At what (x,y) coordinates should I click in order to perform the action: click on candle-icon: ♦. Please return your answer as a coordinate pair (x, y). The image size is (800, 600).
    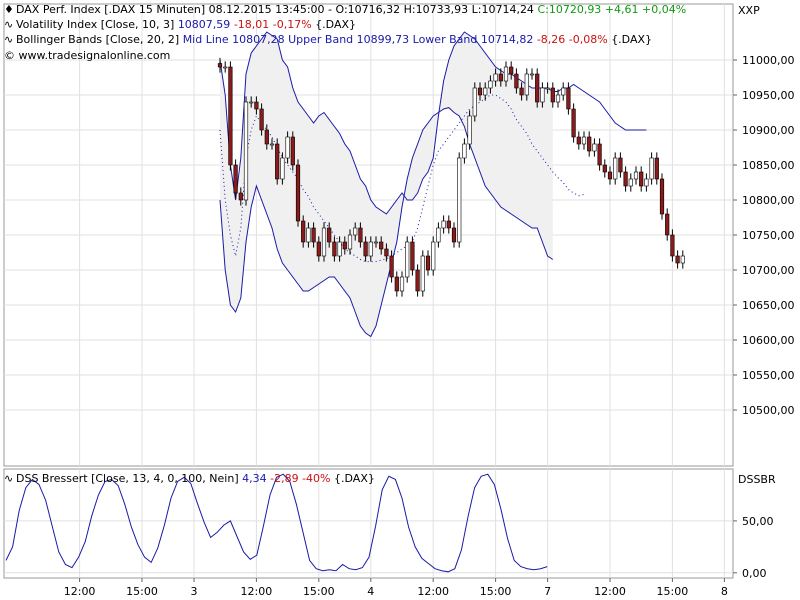
    Looking at the image, I should click on (9, 9).